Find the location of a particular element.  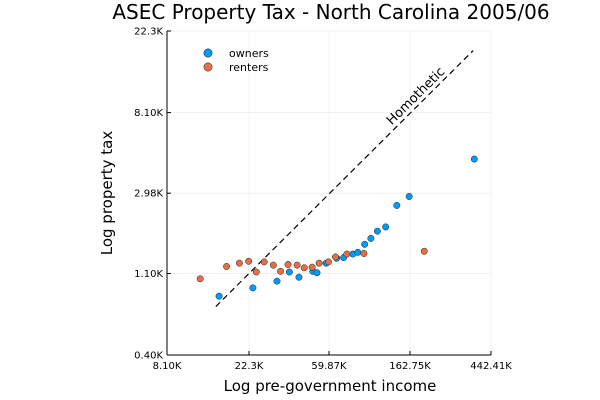

x-tick-label: 59.87K is located at coordinates (329, 366).